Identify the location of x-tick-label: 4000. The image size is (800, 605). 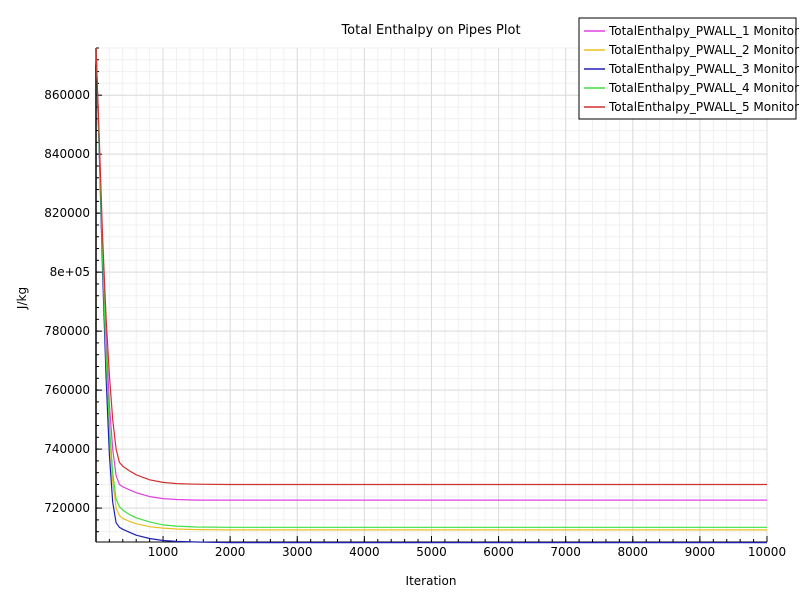
(364, 552).